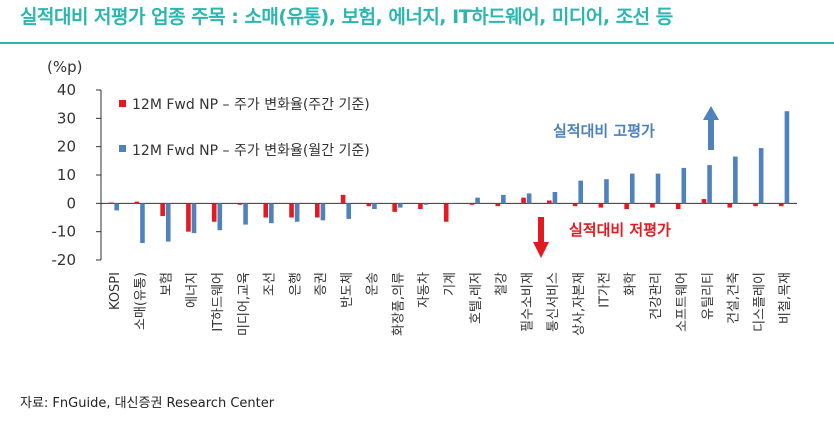 The height and width of the screenshot is (424, 834). I want to click on category-label: 필수소비재, so click(527, 302).